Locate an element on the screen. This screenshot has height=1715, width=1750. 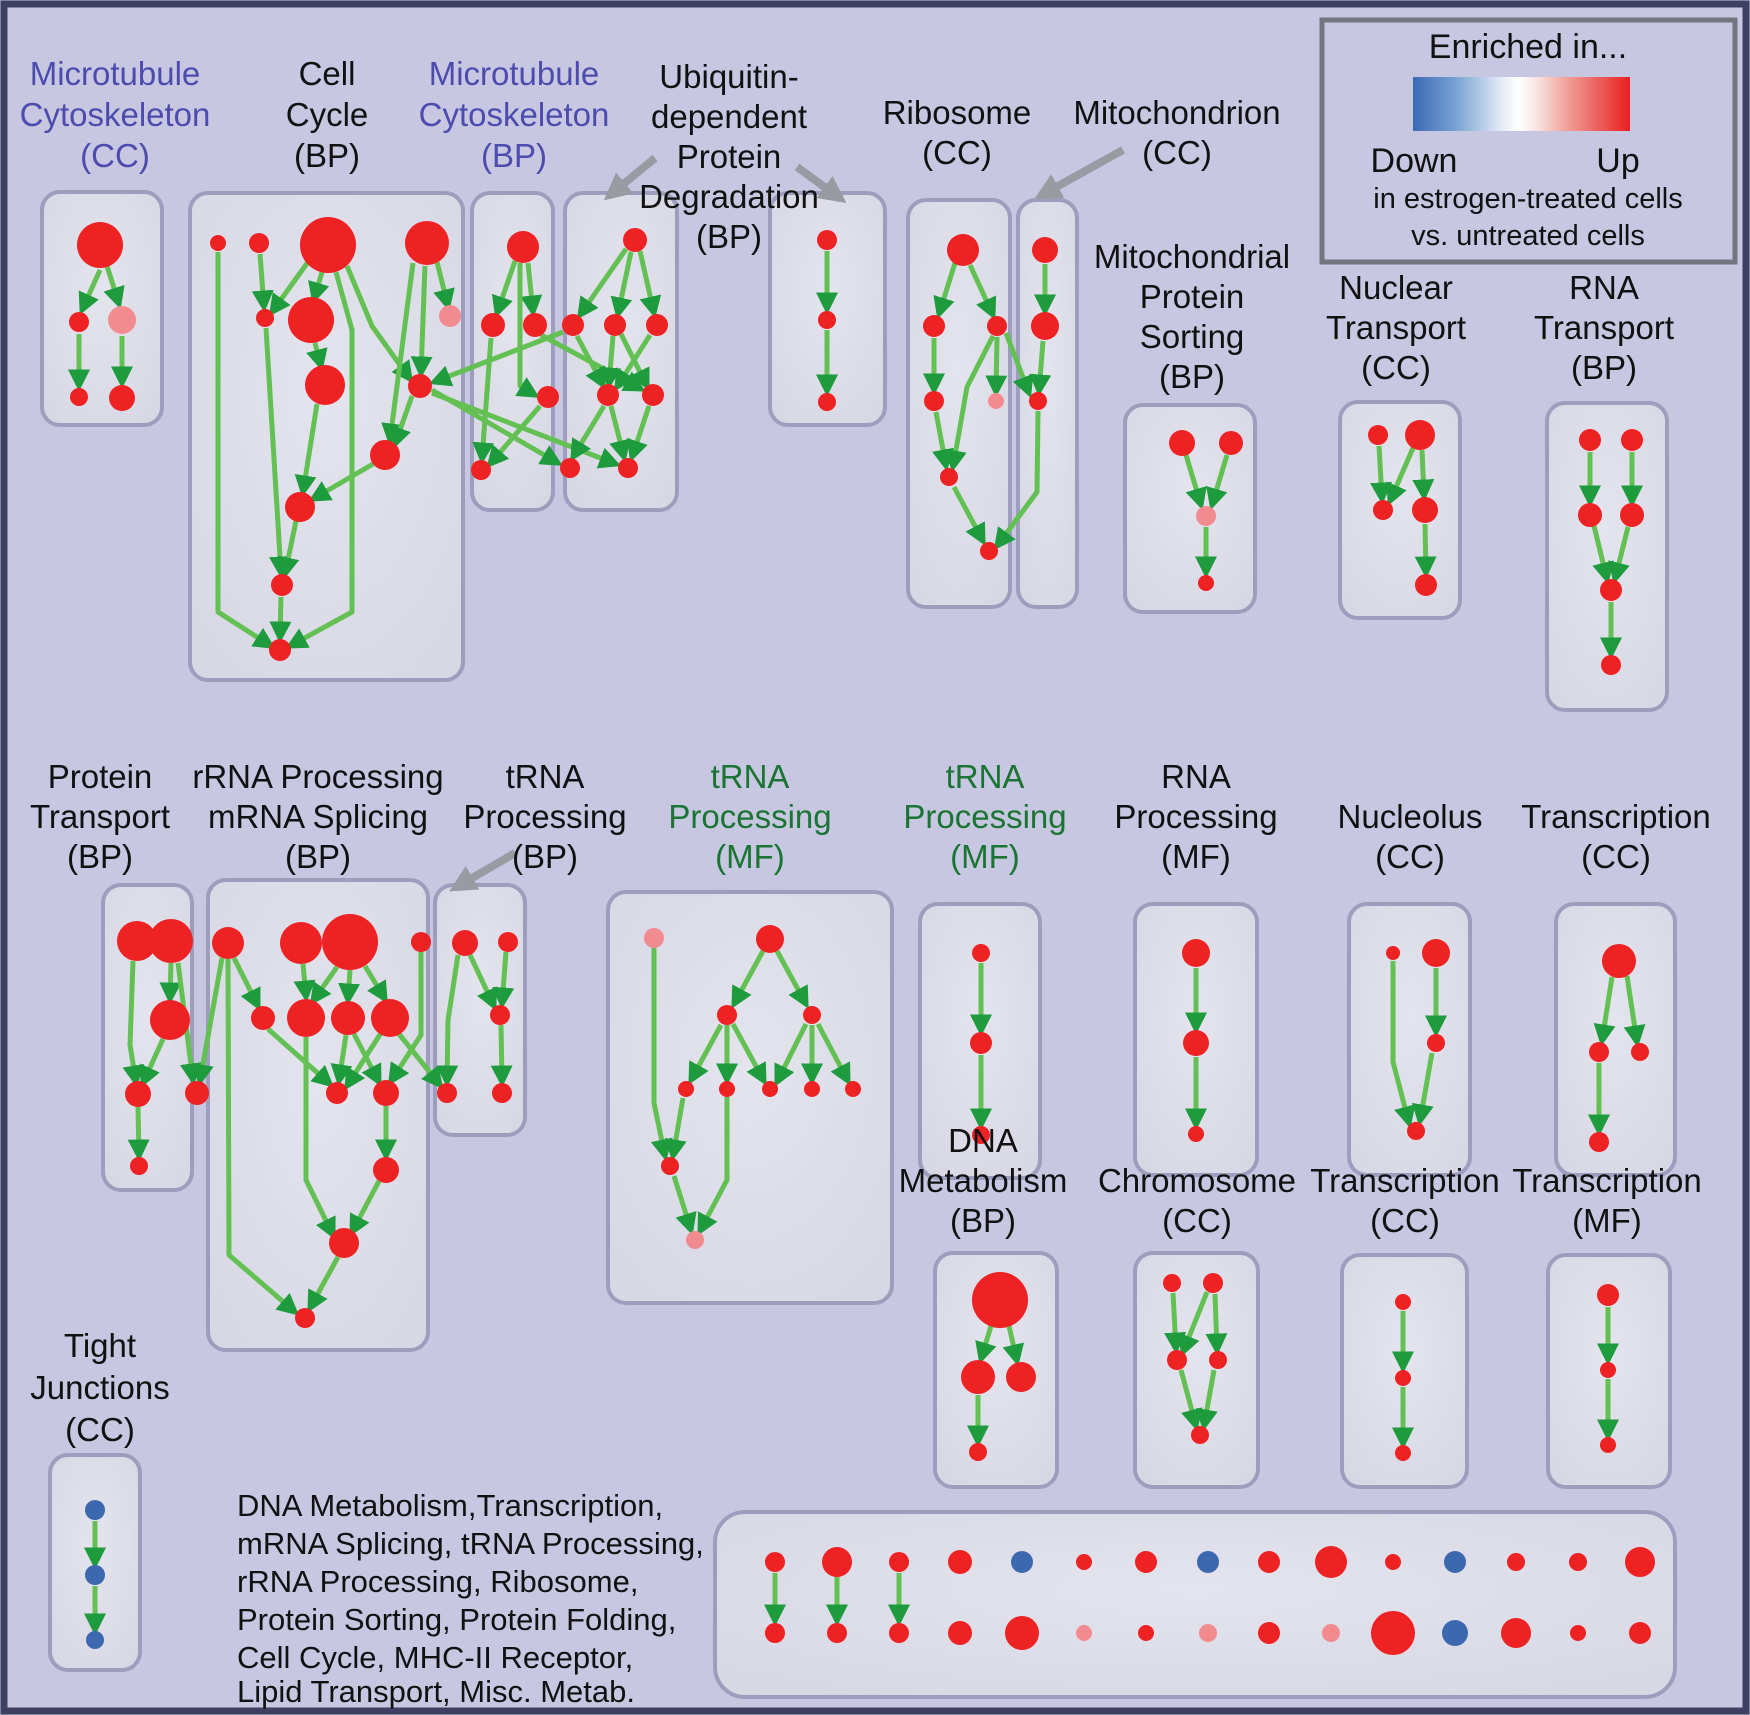
panel-label-line: Cytoskeleton is located at coordinates (115, 114).